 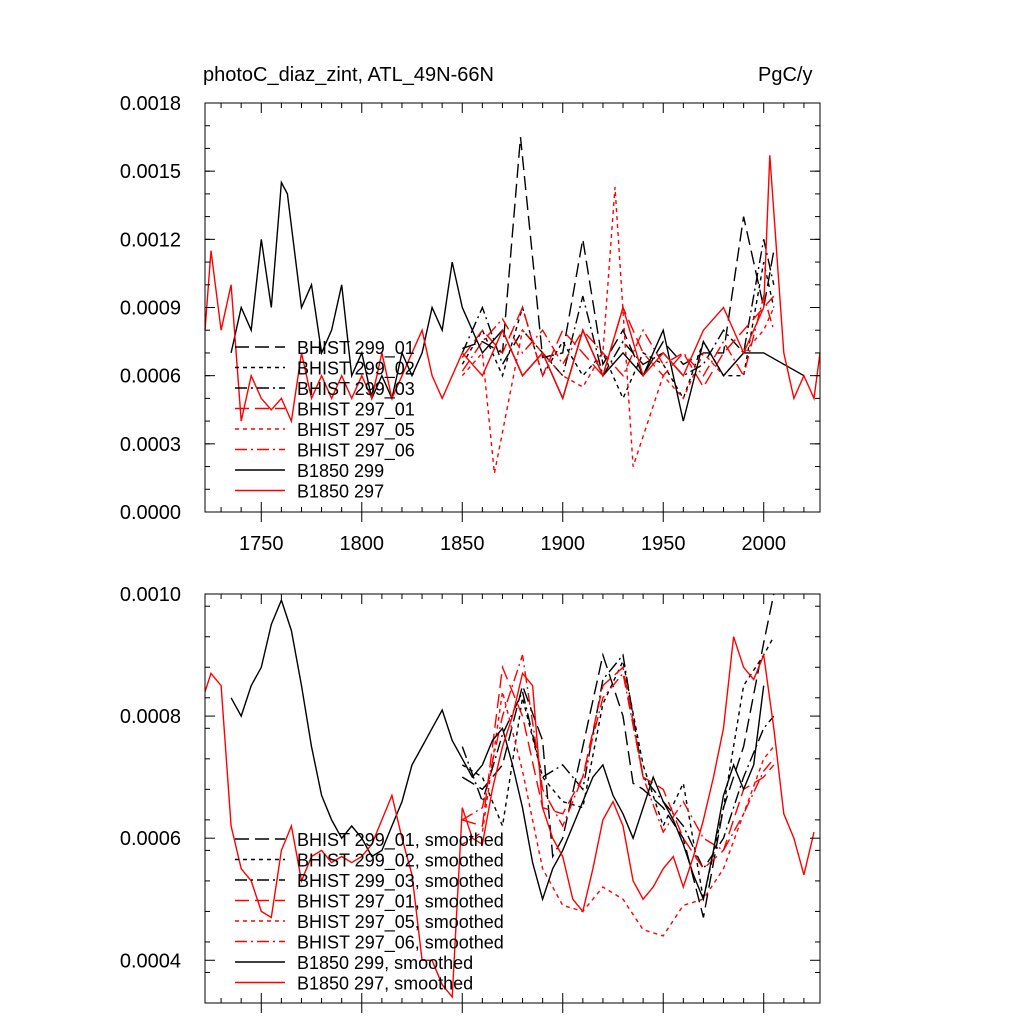 What do you see at coordinates (763, 544) in the screenshot?
I see `x-tick-label: 2000` at bounding box center [763, 544].